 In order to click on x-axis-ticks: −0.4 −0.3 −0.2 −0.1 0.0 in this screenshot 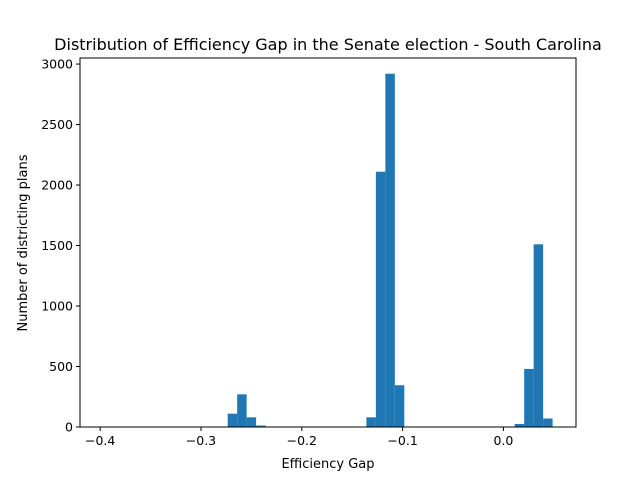, I will do `click(299, 437)`.